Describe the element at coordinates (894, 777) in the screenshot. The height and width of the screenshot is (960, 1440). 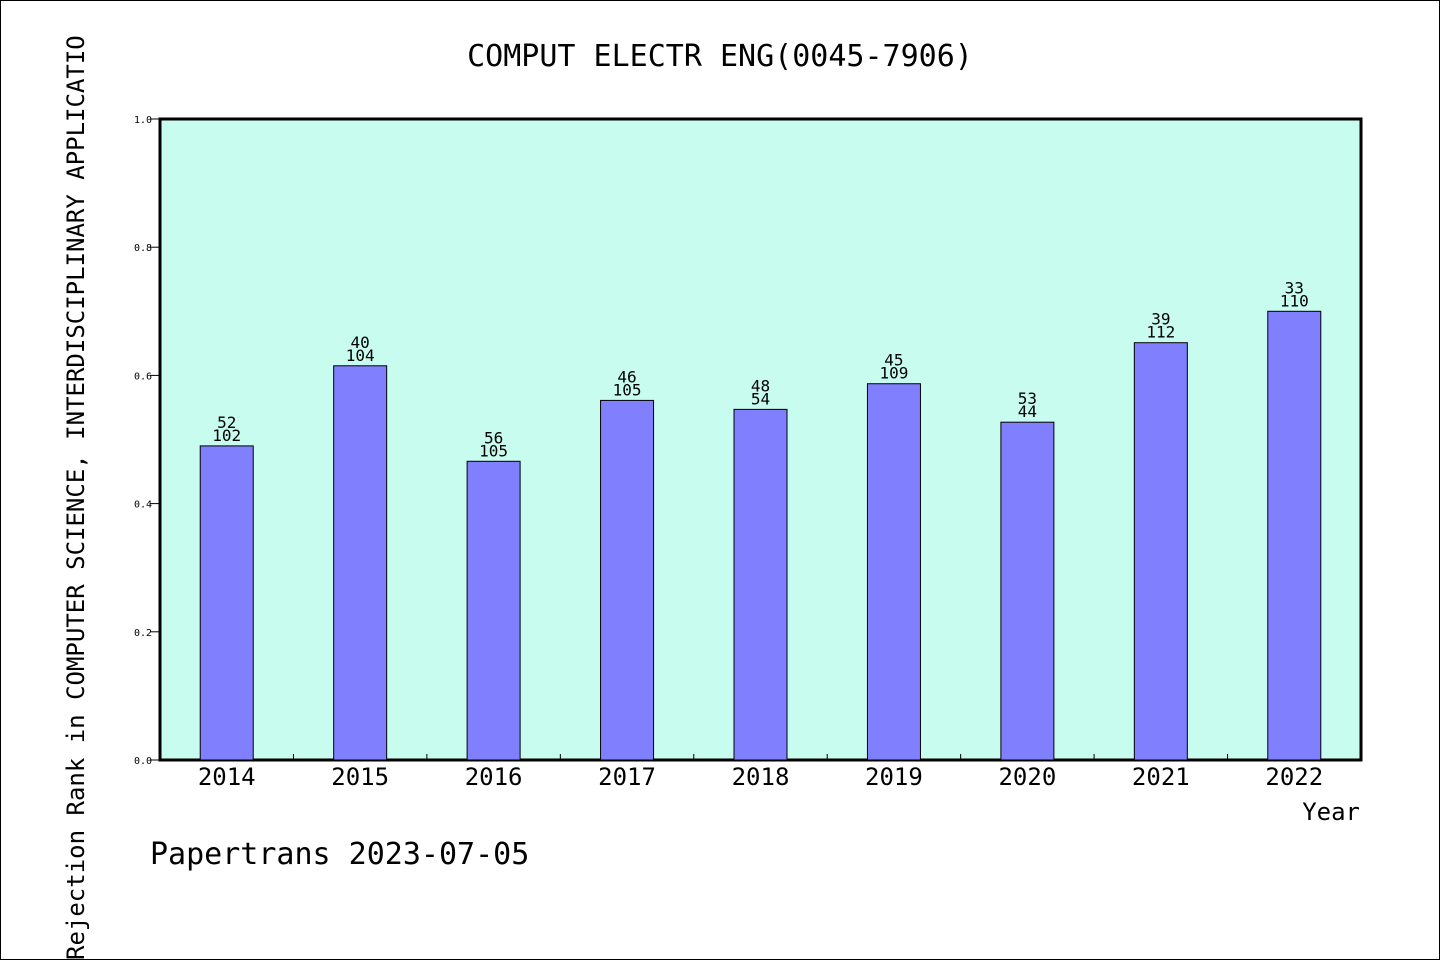
I see `x-tick-label: 2019` at that location.